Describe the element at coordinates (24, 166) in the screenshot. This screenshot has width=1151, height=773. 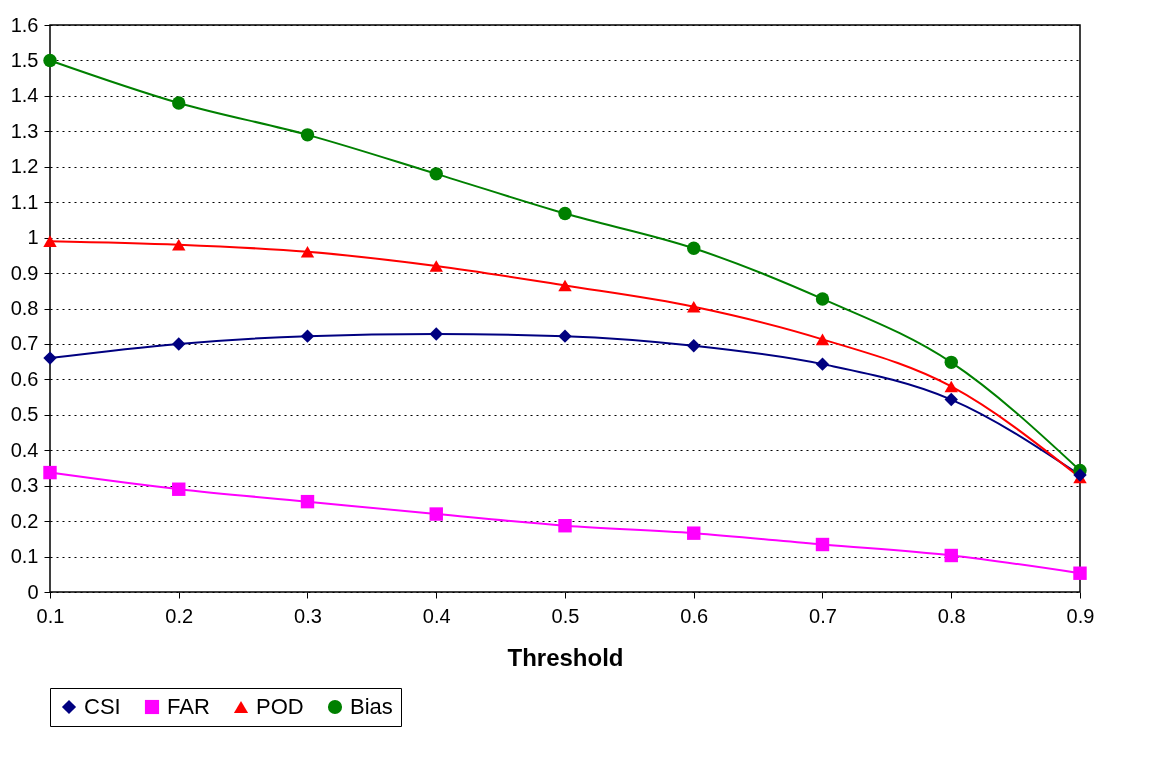
I see `y-tick-label: 1.2` at that location.